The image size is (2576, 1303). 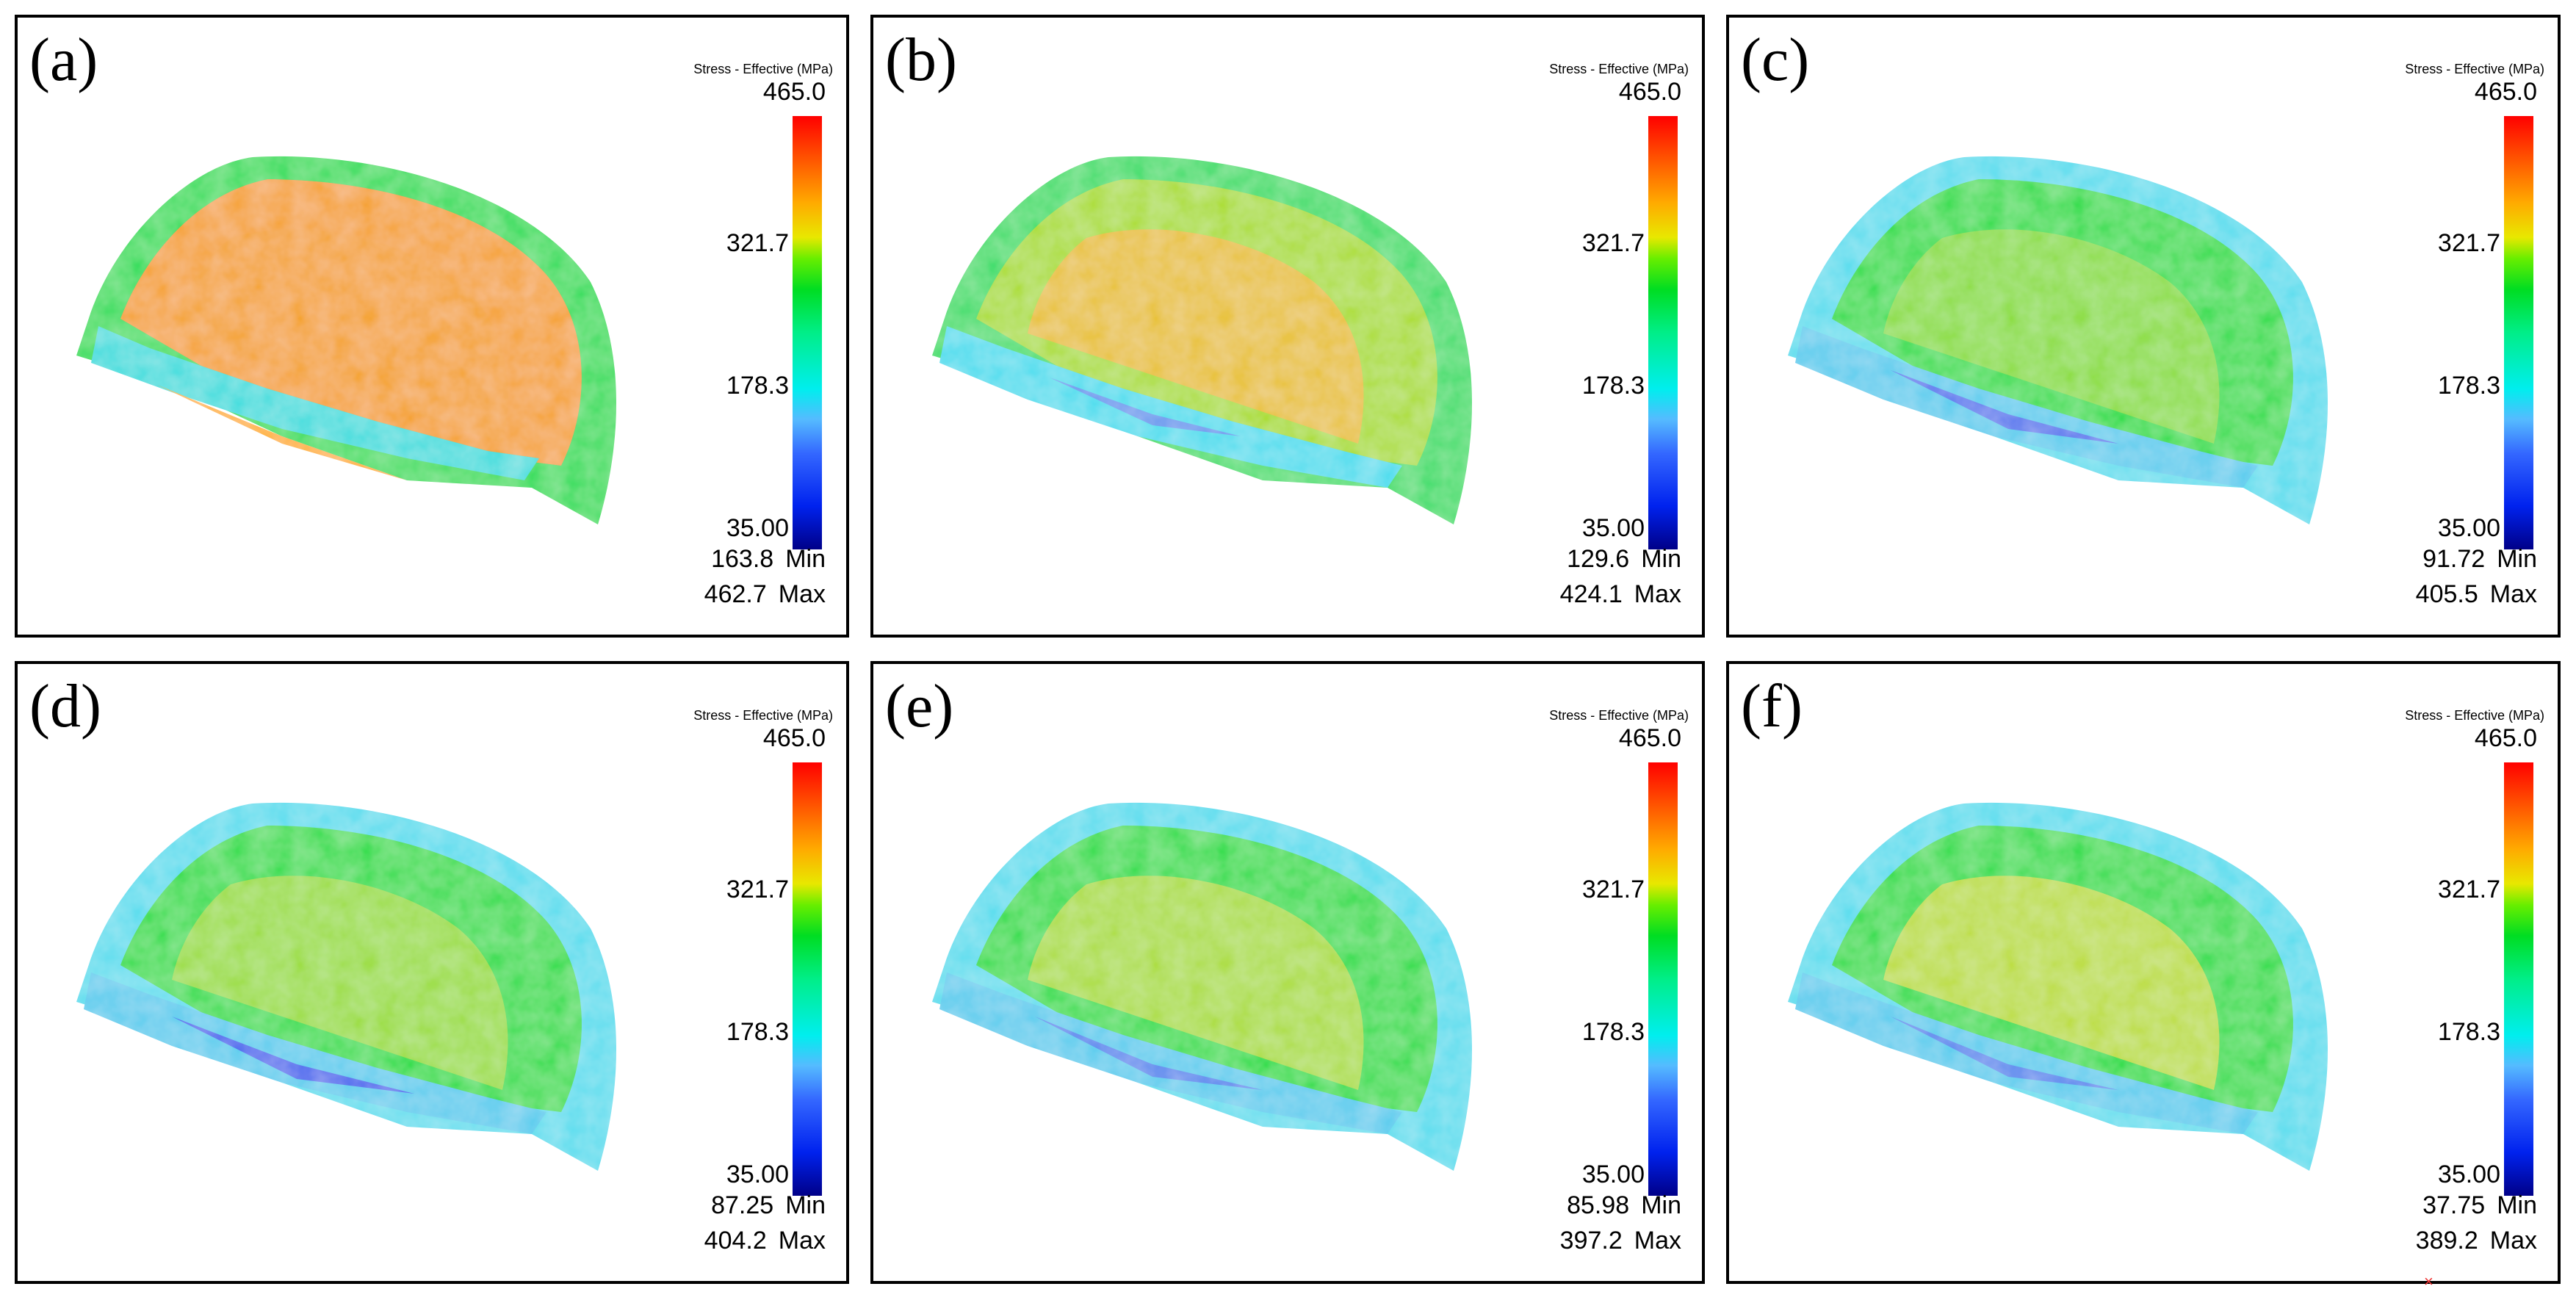 I want to click on min-readout: 129.6 Min, so click(x=1624, y=559).